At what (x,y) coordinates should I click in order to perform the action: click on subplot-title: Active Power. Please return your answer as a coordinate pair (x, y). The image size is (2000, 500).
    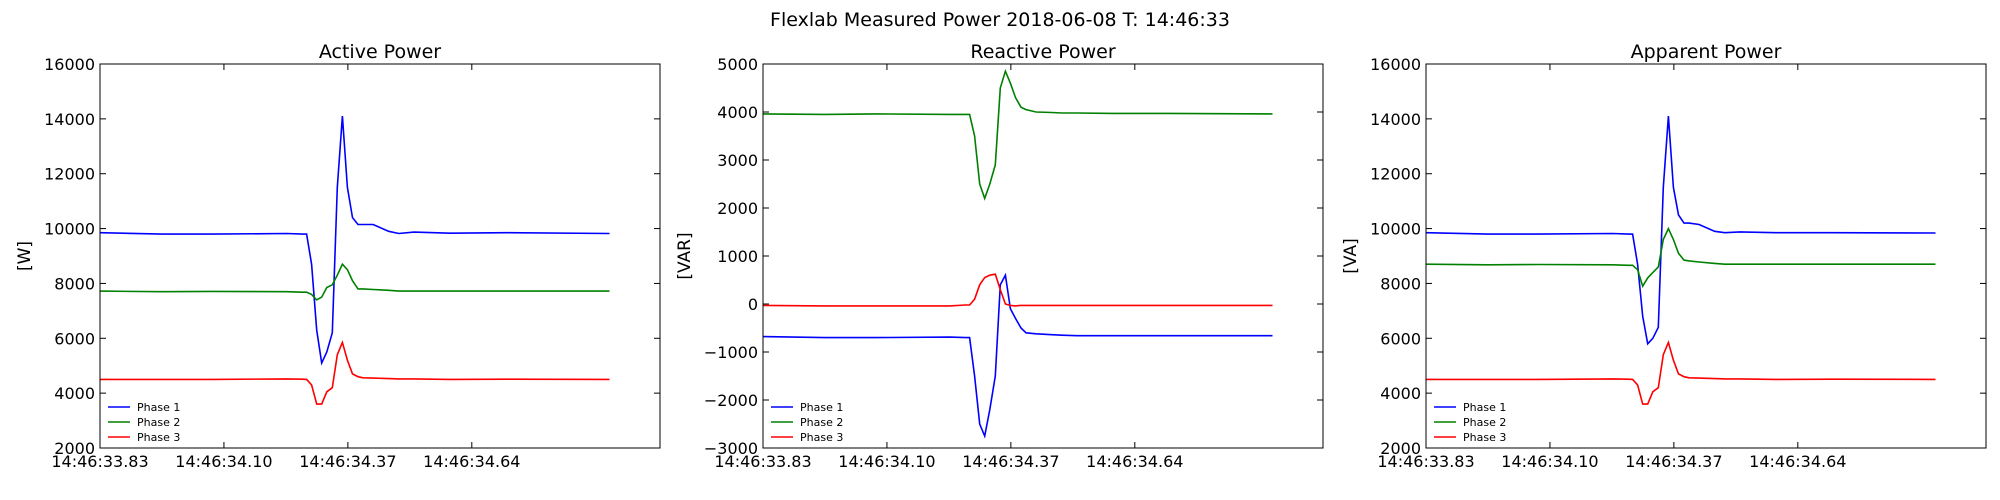
    Looking at the image, I should click on (380, 52).